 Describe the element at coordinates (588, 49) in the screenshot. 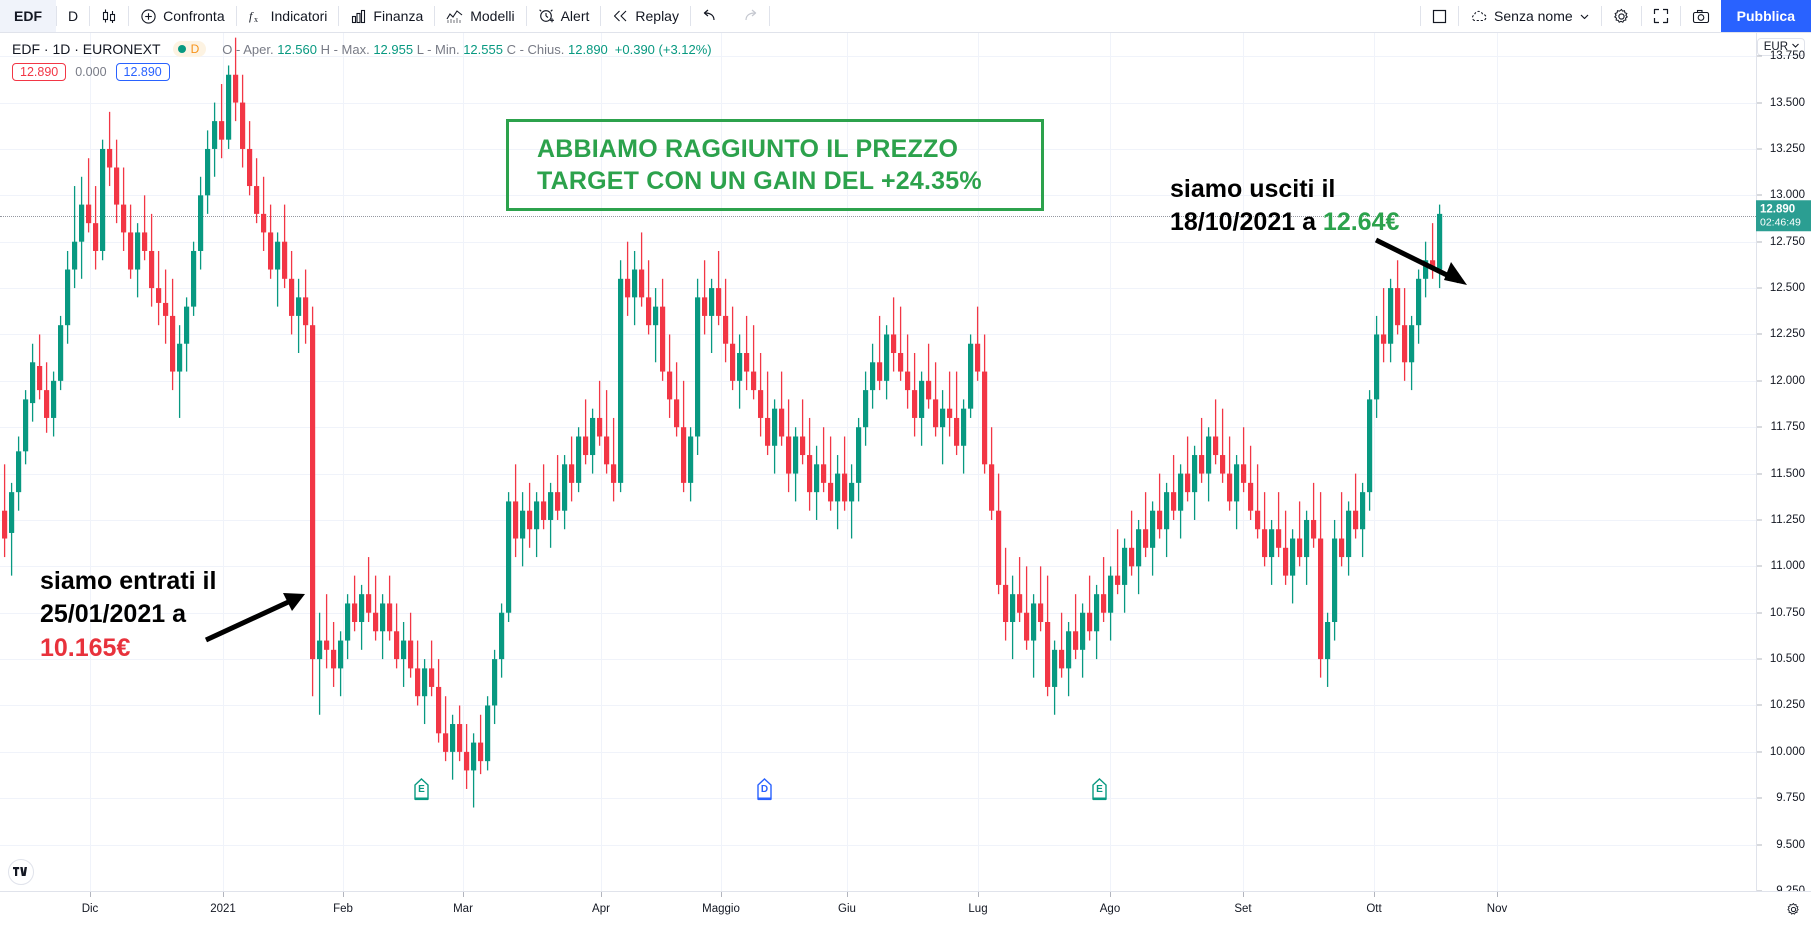

I see `close-value: 12.890` at that location.